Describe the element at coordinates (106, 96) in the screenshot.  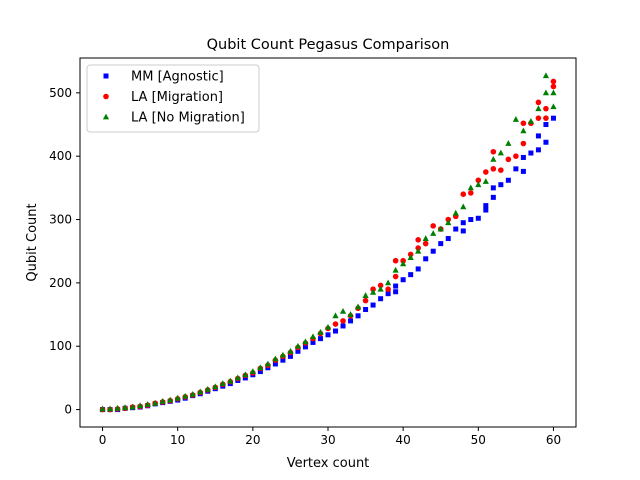
I see `legend-marker` at that location.